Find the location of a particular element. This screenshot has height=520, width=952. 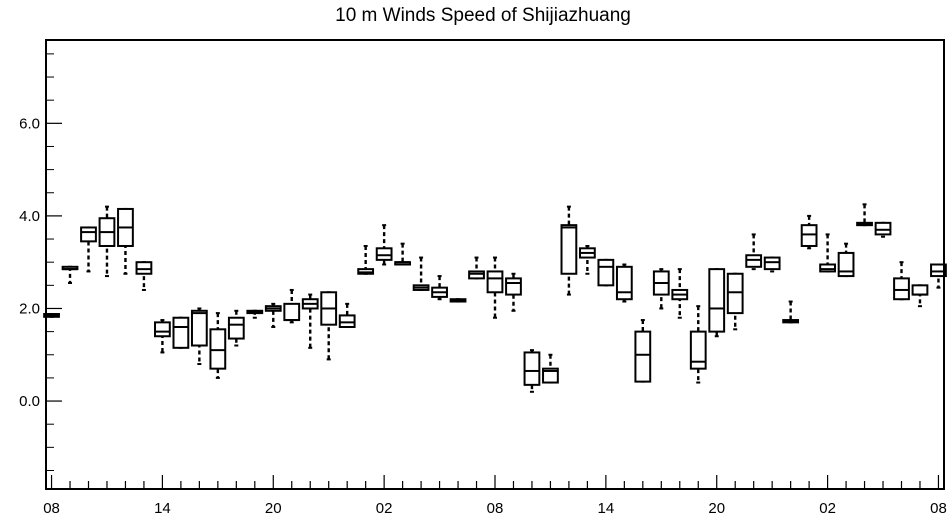

y-tick-label: 4.0 is located at coordinates (29, 216).